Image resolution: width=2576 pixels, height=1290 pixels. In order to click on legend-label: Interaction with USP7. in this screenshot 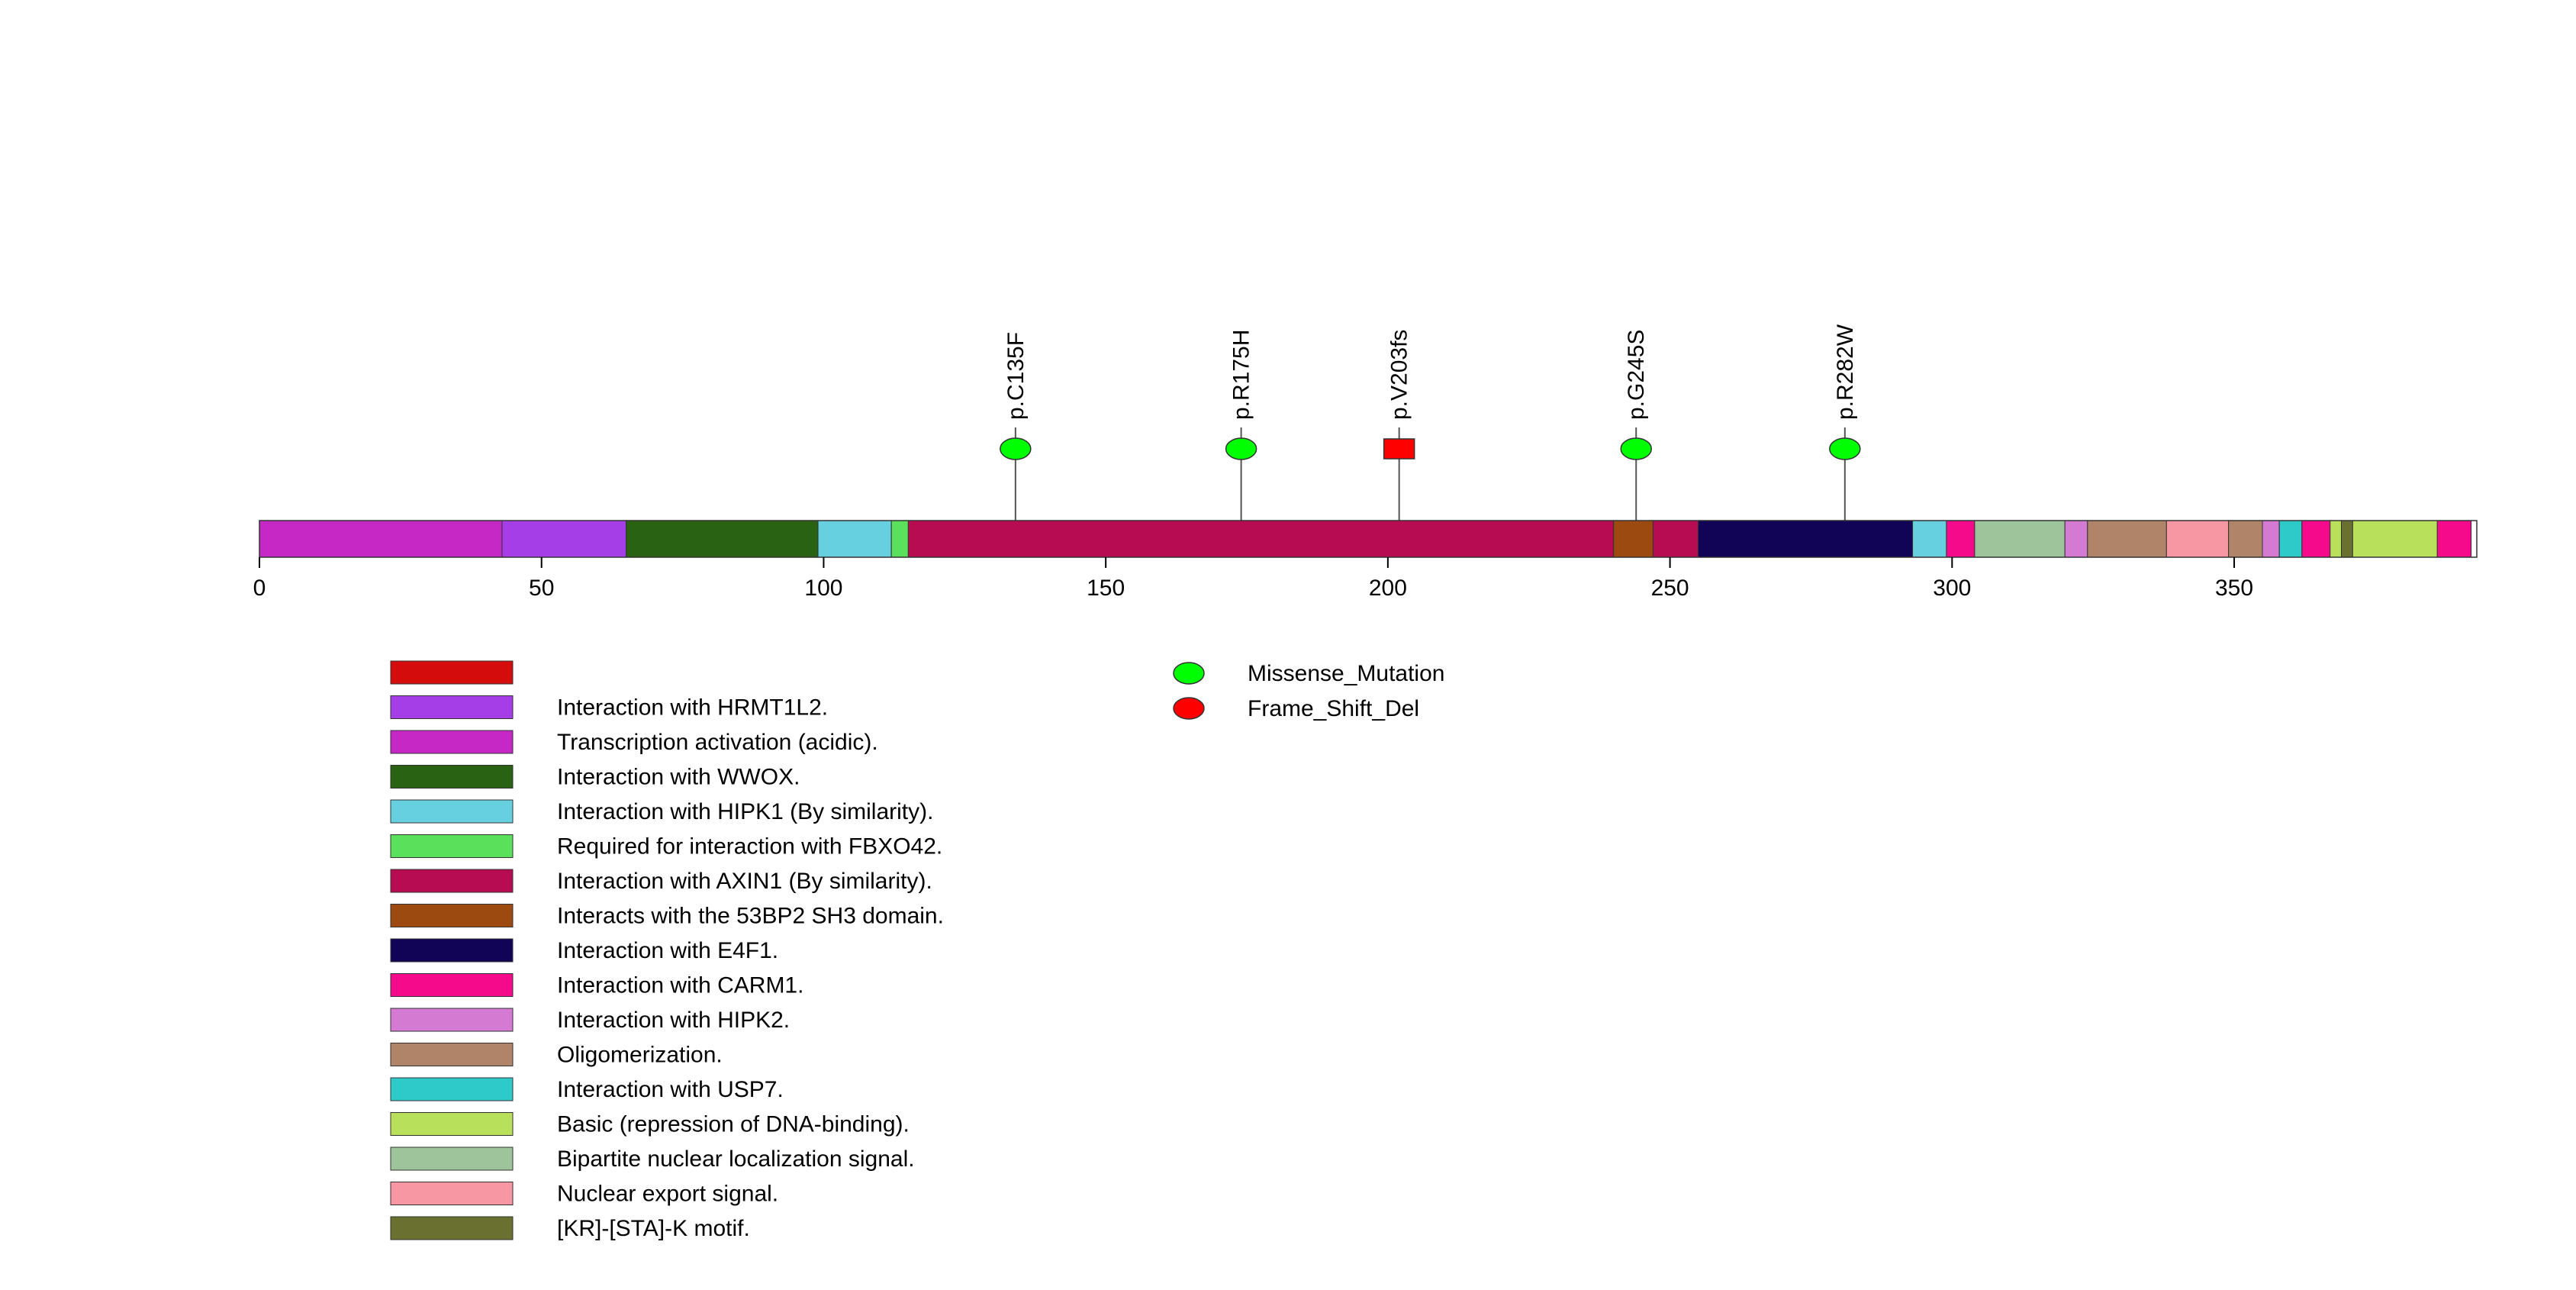, I will do `click(670, 1089)`.